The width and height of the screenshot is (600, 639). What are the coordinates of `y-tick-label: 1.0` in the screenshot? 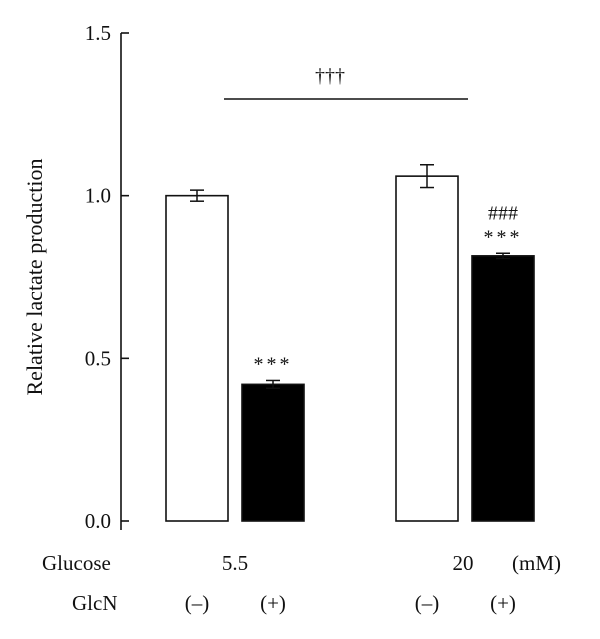 It's located at (98, 196).